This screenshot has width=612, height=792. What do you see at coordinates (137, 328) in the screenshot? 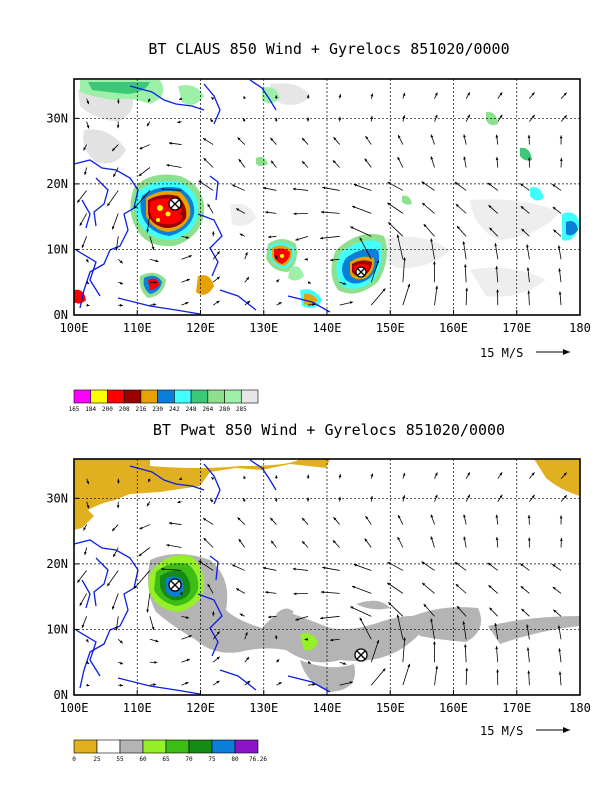
I see `x-tick-label: 110E` at bounding box center [137, 328].